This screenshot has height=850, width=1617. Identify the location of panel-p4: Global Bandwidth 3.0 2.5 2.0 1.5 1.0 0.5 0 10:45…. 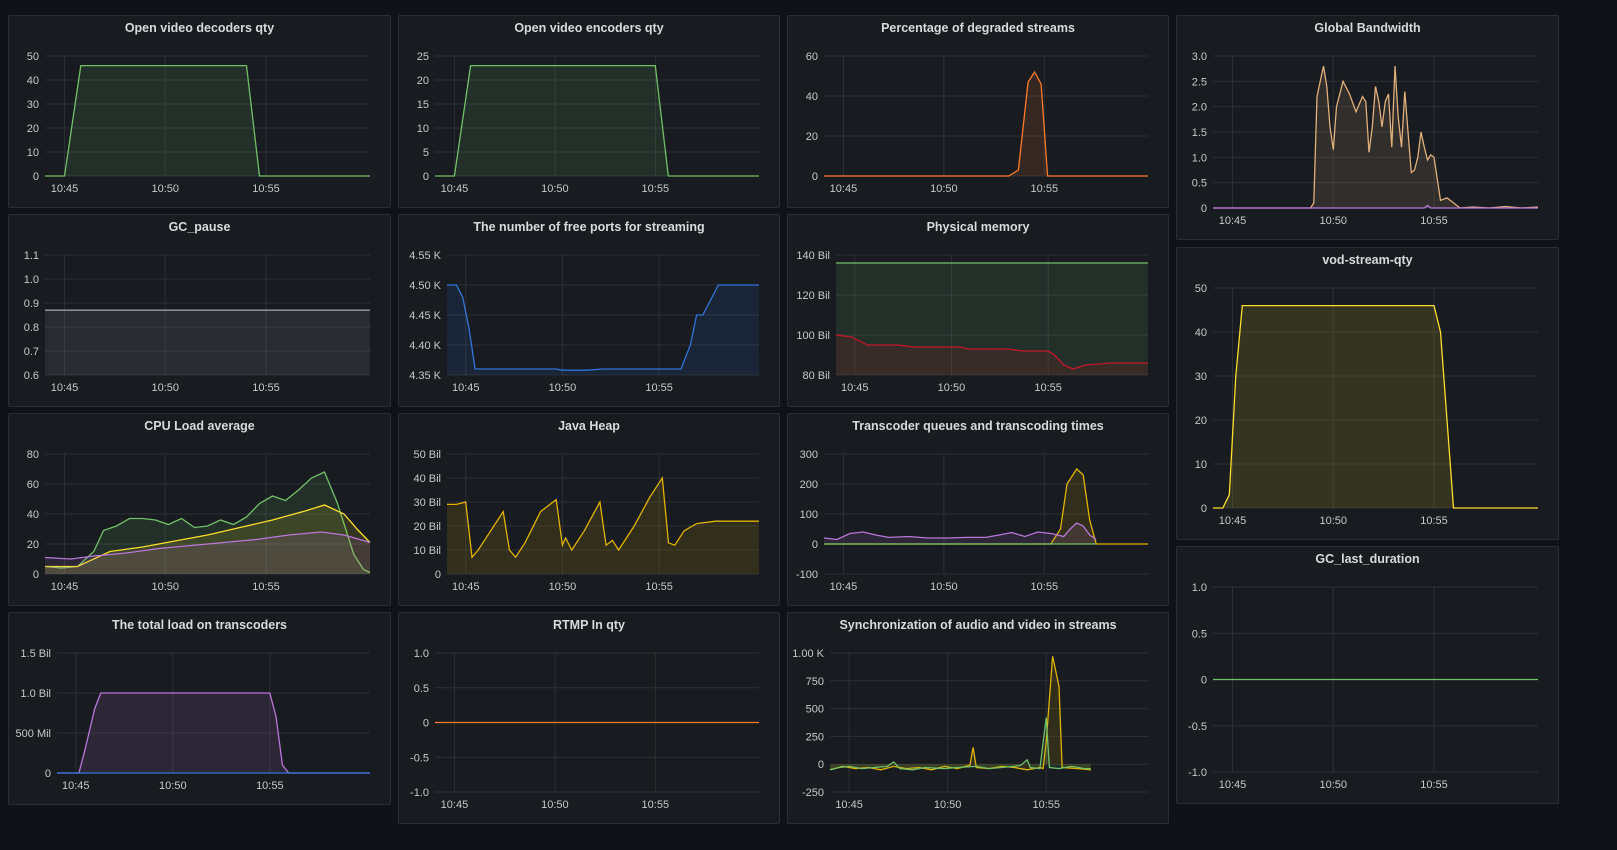
(1367, 127).